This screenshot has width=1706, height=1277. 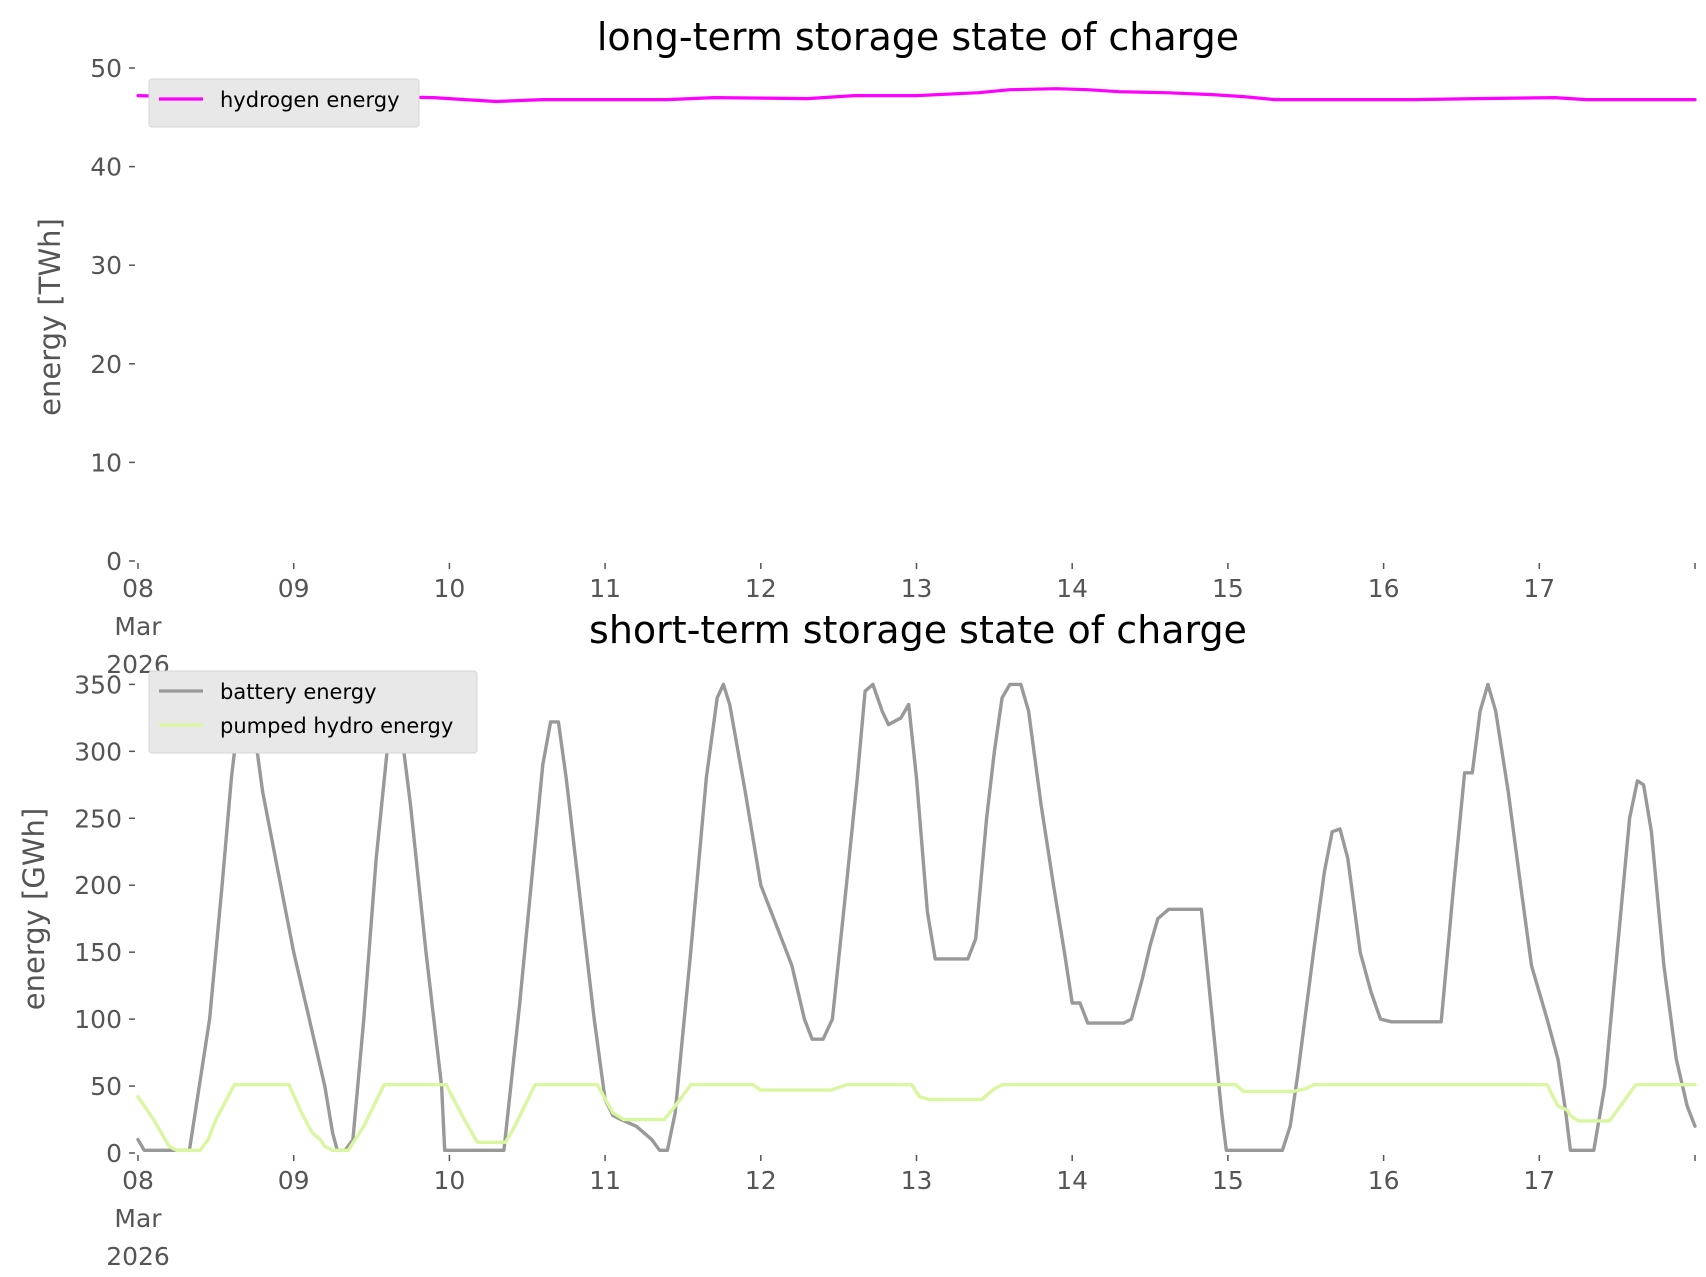 What do you see at coordinates (605, 588) in the screenshot?
I see `long-term-chart-x-tick-label: 11` at bounding box center [605, 588].